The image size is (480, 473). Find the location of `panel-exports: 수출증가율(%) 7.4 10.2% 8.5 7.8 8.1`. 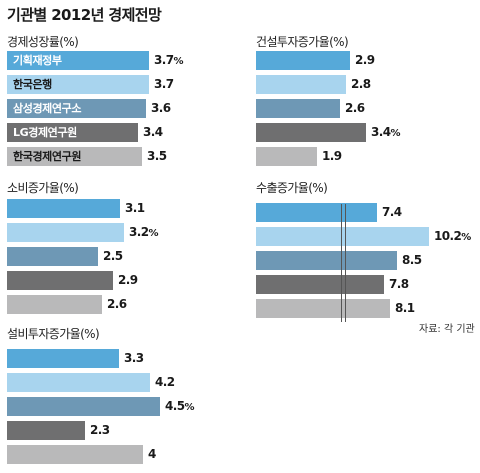

panel-exports: 수출증가율(%) 7.4 10.2% 8.5 7.8 8.1 is located at coordinates (368, 249).